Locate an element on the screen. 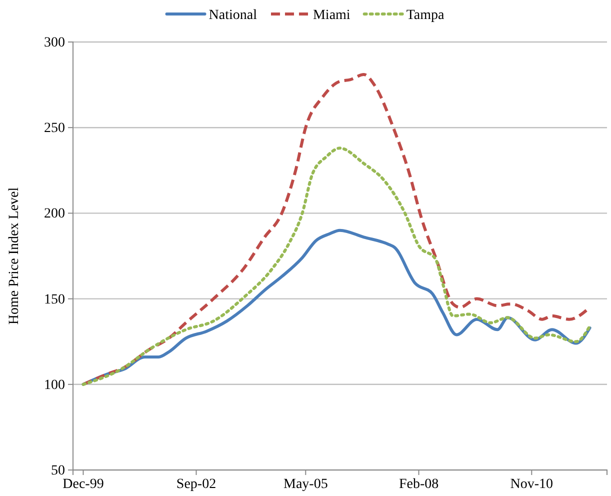  y-tick-label: 150 is located at coordinates (54, 300).